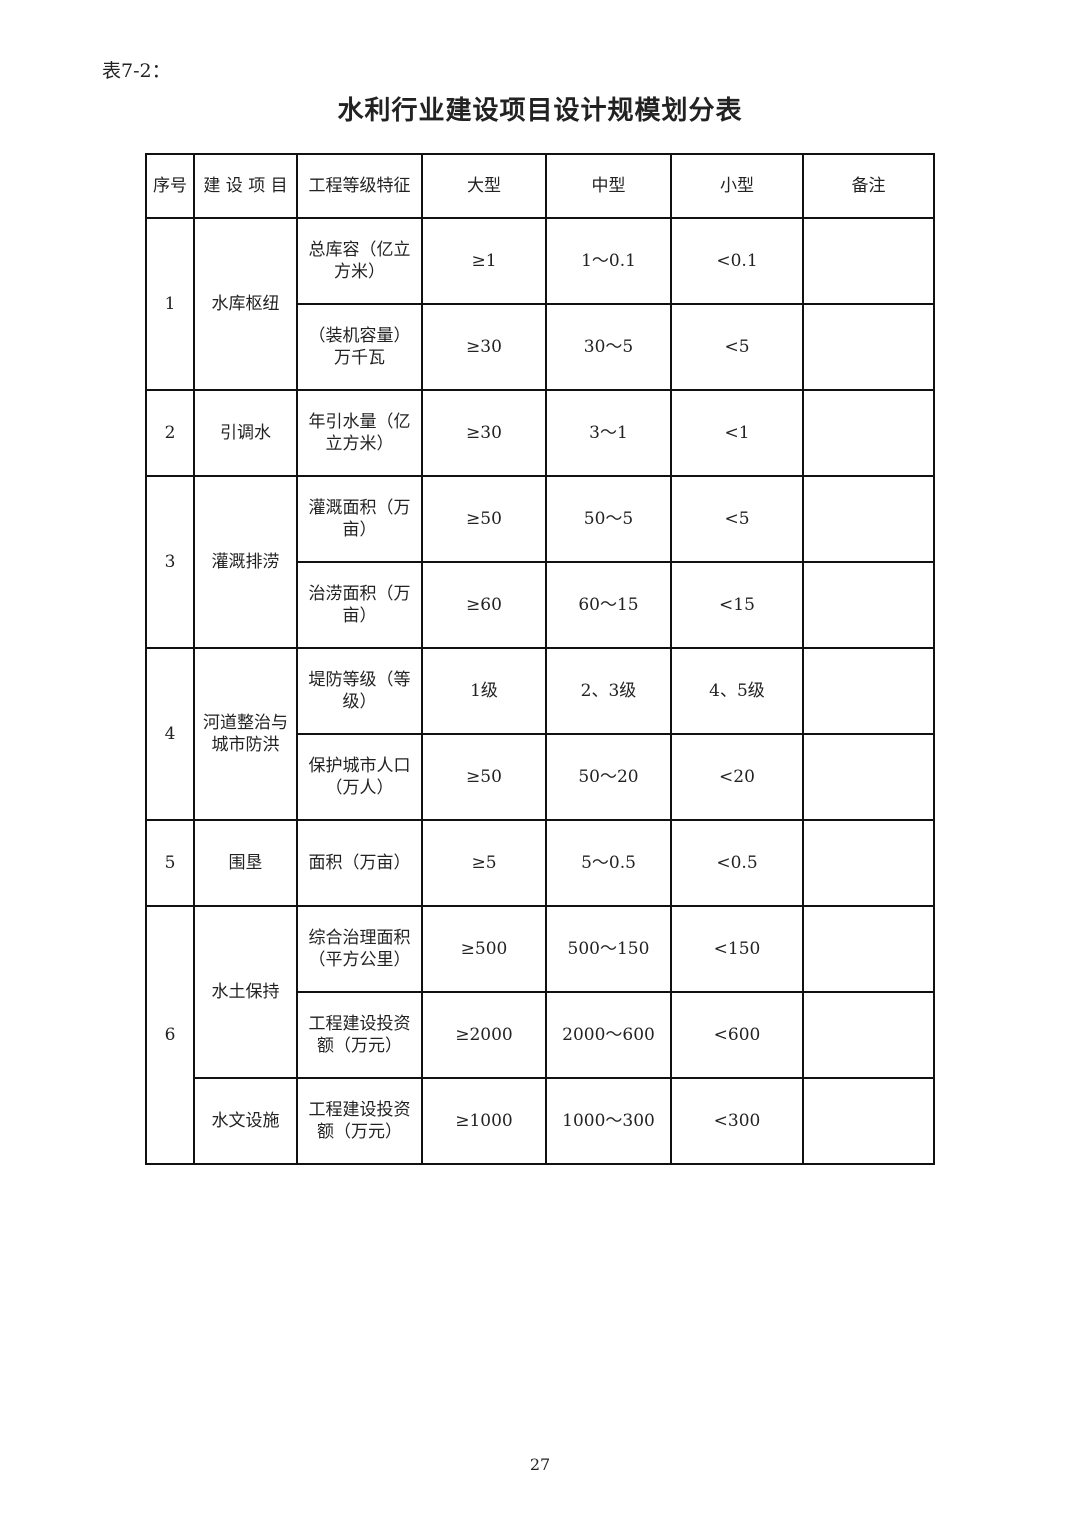 Image resolution: width=1080 pixels, height=1527 pixels. I want to click on small-cell: <300, so click(737, 1121).